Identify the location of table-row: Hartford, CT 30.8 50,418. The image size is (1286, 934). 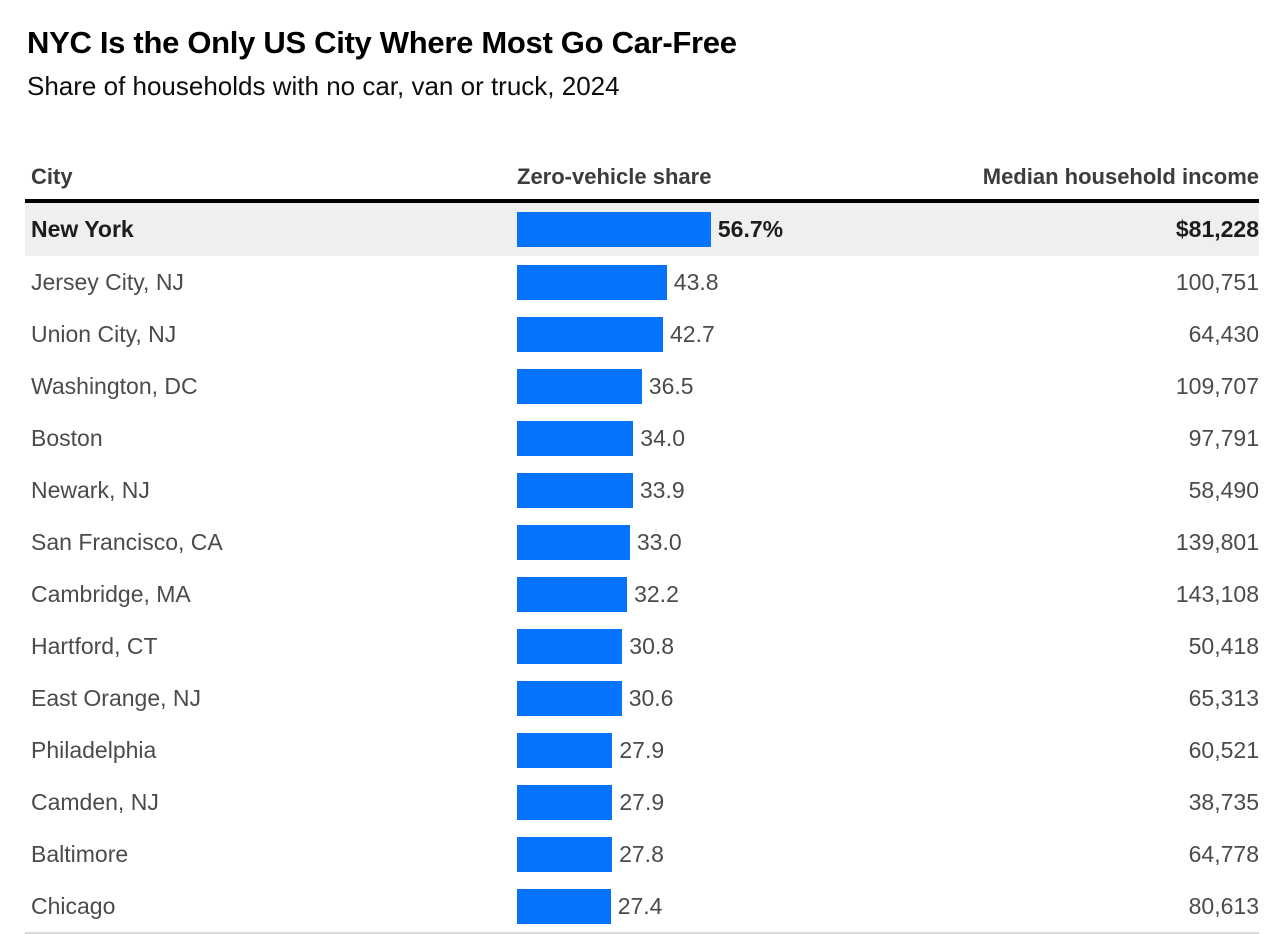
(642, 646).